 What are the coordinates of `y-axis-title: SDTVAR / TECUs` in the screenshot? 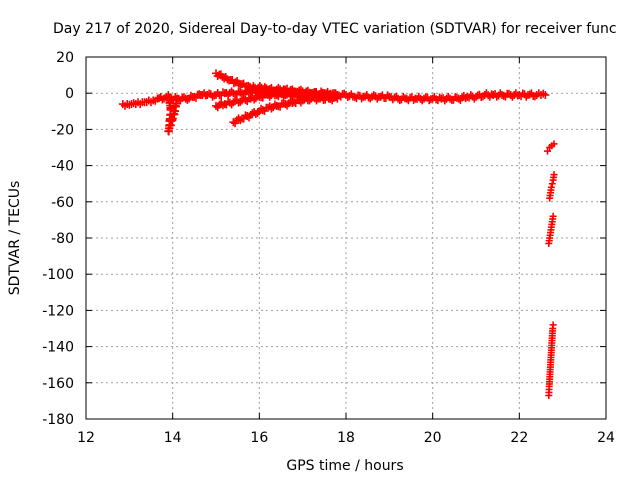 It's located at (15, 238).